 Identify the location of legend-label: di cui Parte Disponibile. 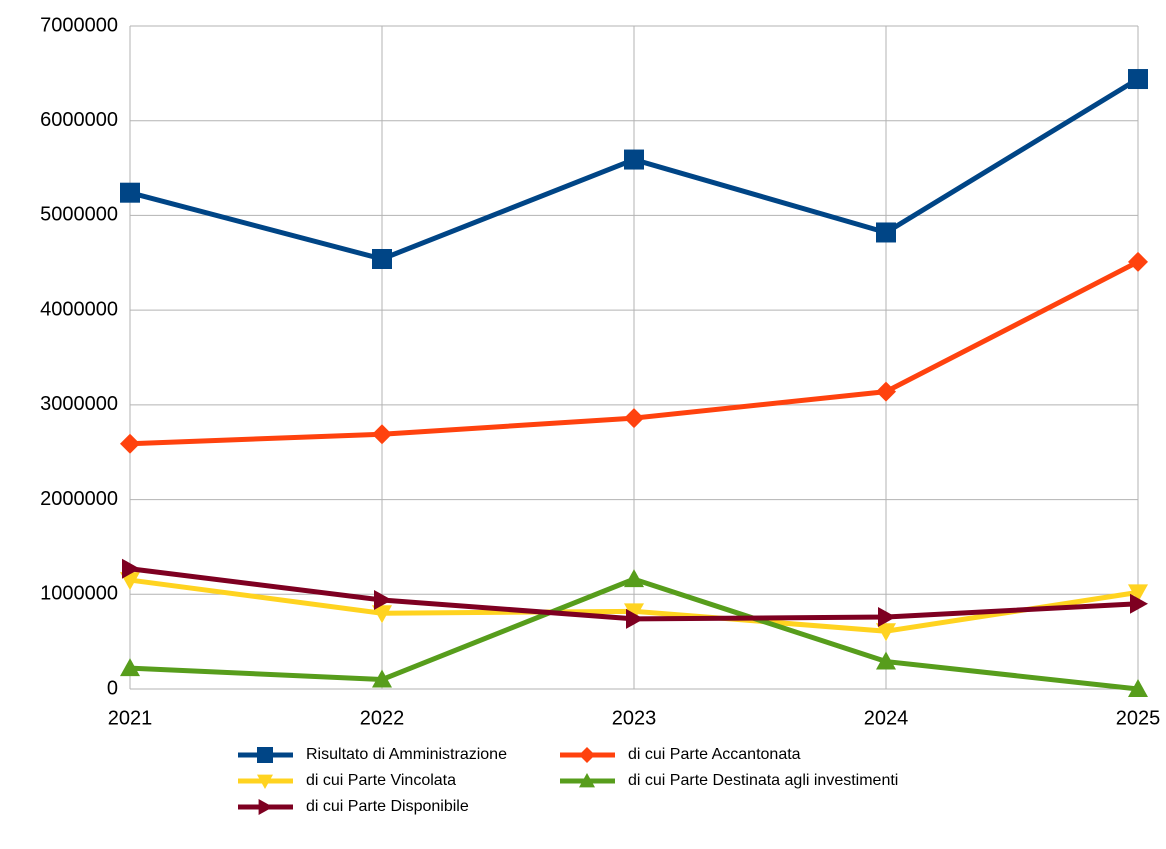
(387, 806).